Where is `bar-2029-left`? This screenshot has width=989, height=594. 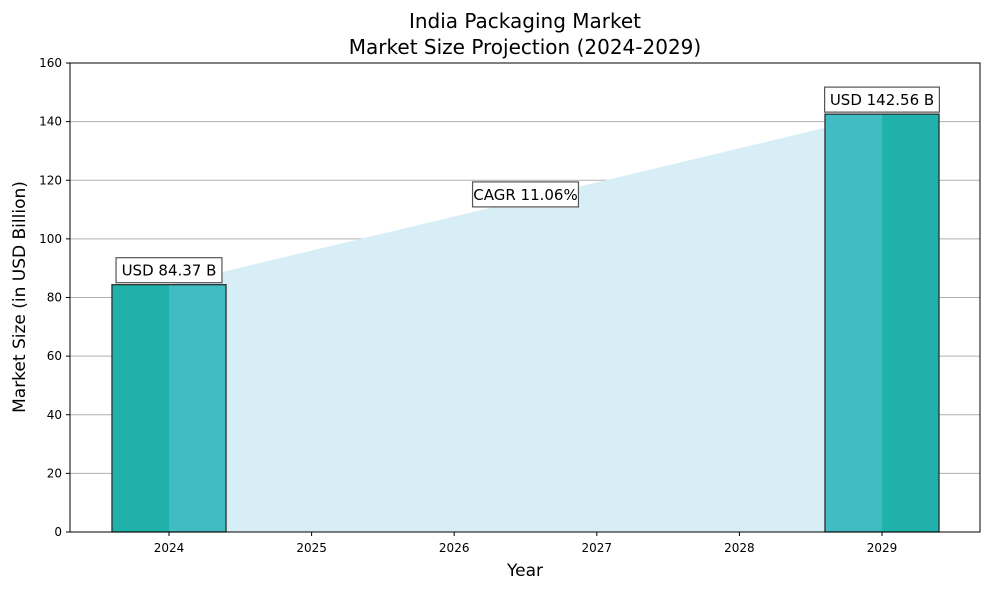
bar-2029-left is located at coordinates (853, 323).